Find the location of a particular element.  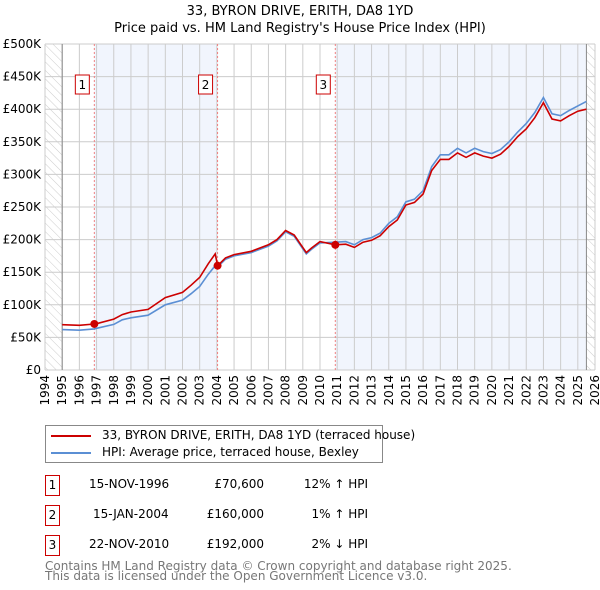

y-tick-label: £350K is located at coordinates (23, 142).